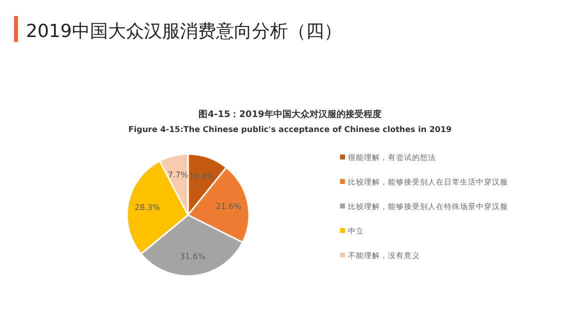  What do you see at coordinates (193, 257) in the screenshot?
I see `data-label: 31.6%` at bounding box center [193, 257].